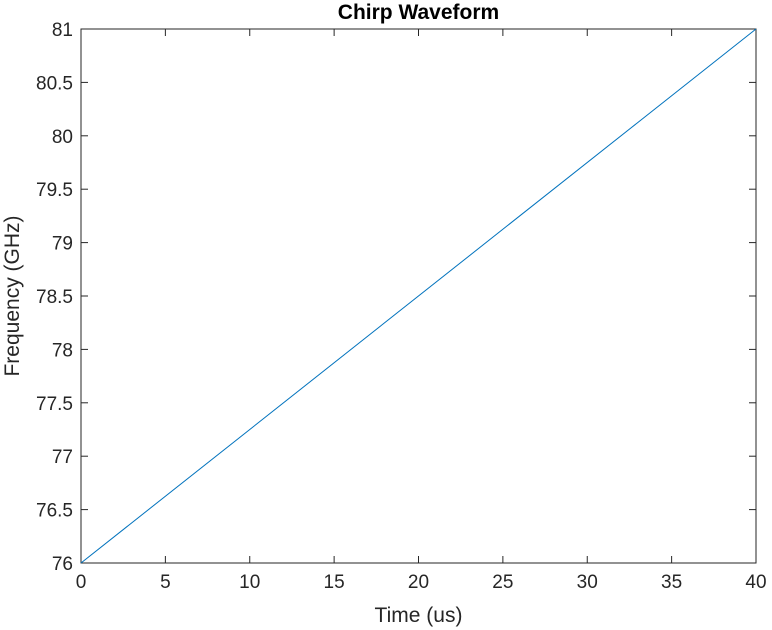 The image size is (772, 630). What do you see at coordinates (62, 457) in the screenshot?
I see `y-tick-label: 77` at bounding box center [62, 457].